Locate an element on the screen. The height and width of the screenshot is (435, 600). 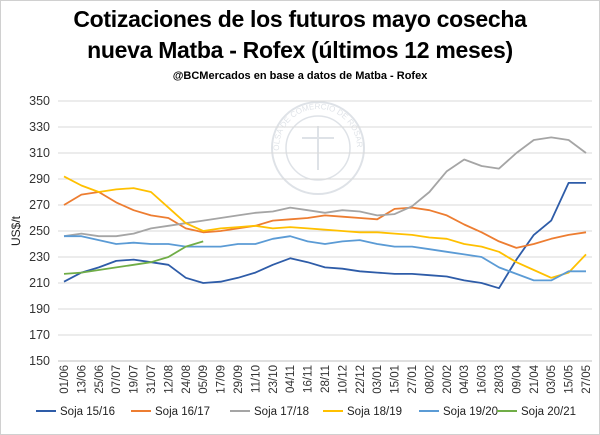
legend-label: Soja 18/19 is located at coordinates (374, 412).